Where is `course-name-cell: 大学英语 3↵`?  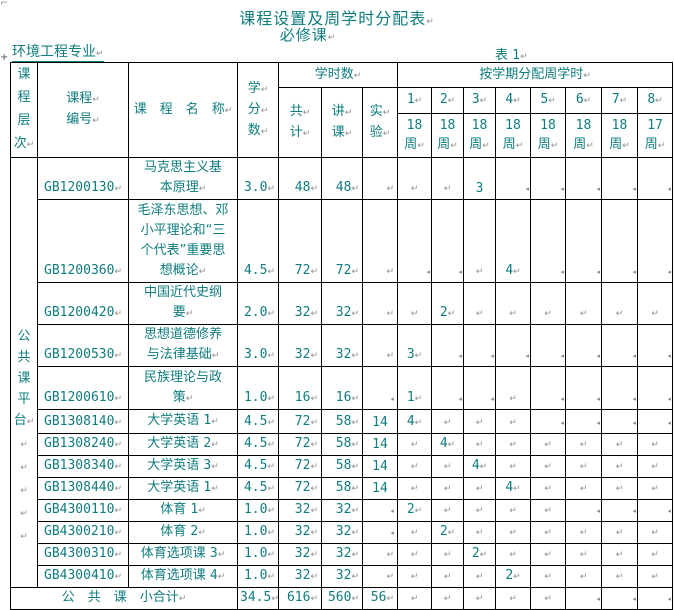
course-name-cell: 大学英语 3↵ is located at coordinates (183, 466).